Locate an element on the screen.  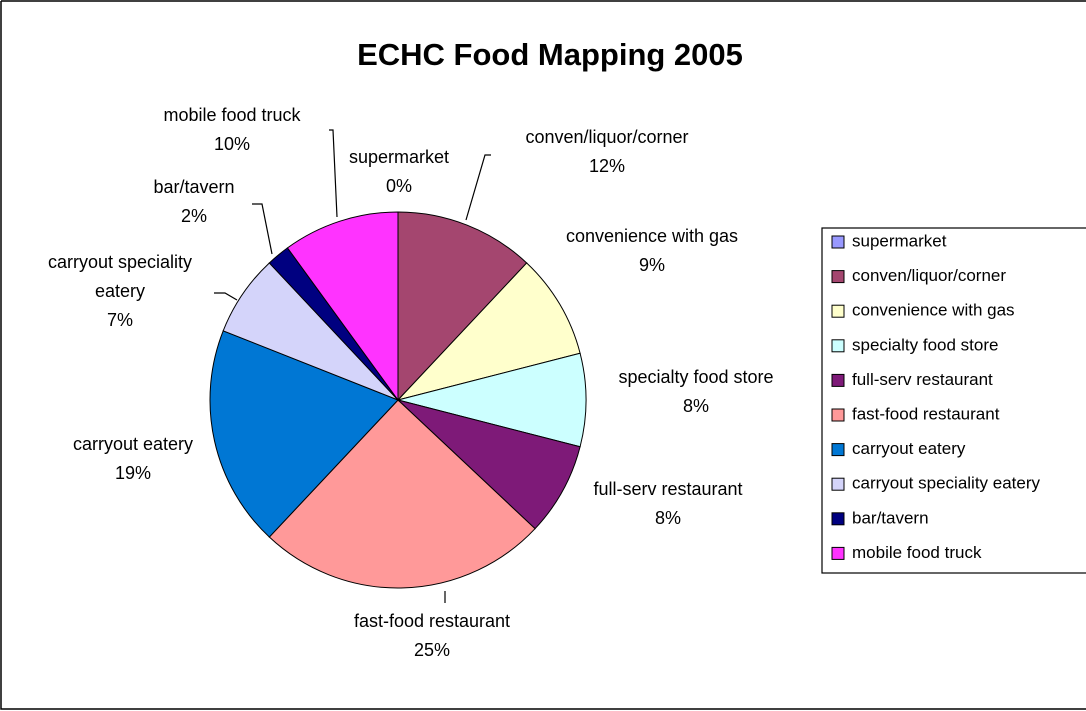
data-label-value: 9% is located at coordinates (651, 265).